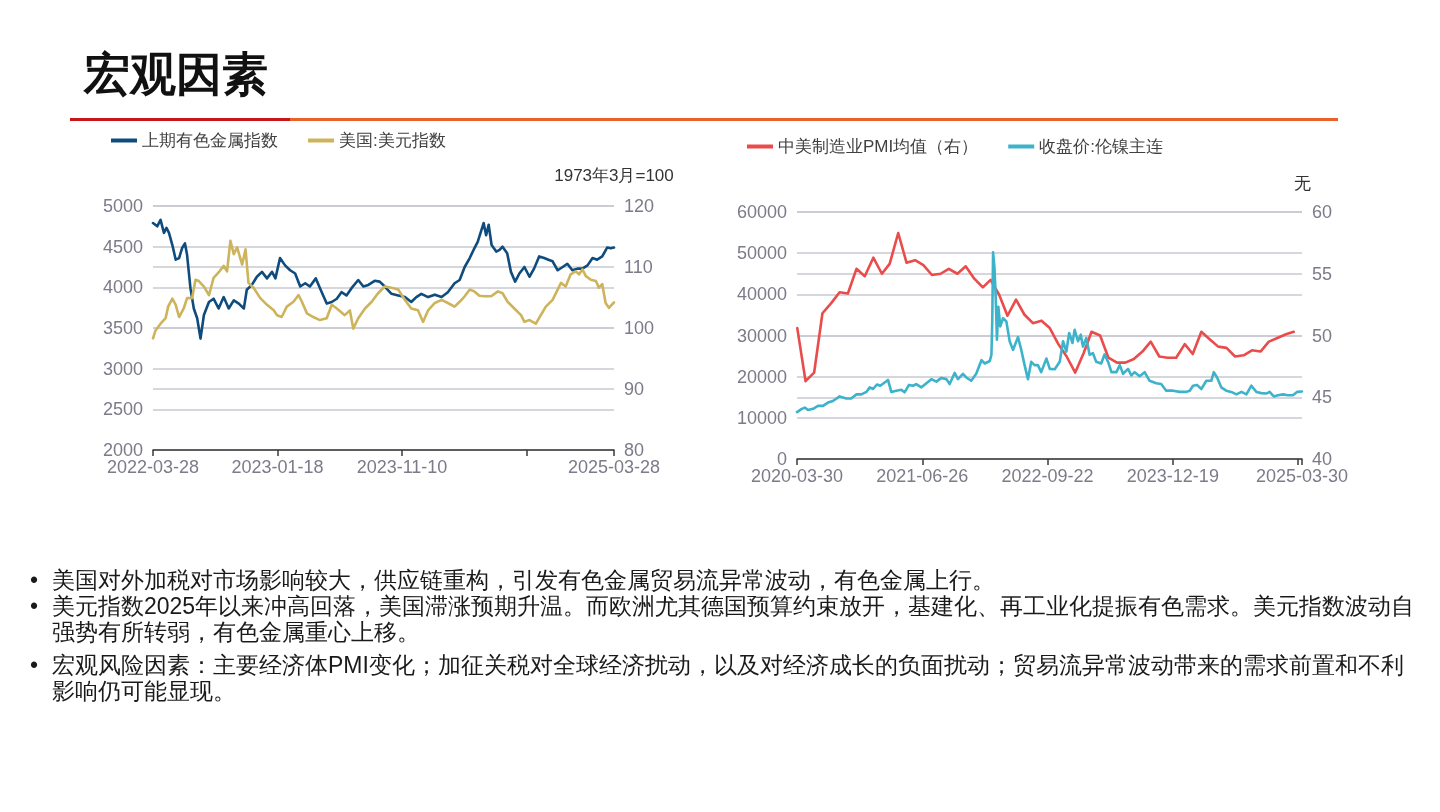 This screenshot has width=1440, height=812. I want to click on x-tick-label: 2025-03-30, so click(1302, 476).